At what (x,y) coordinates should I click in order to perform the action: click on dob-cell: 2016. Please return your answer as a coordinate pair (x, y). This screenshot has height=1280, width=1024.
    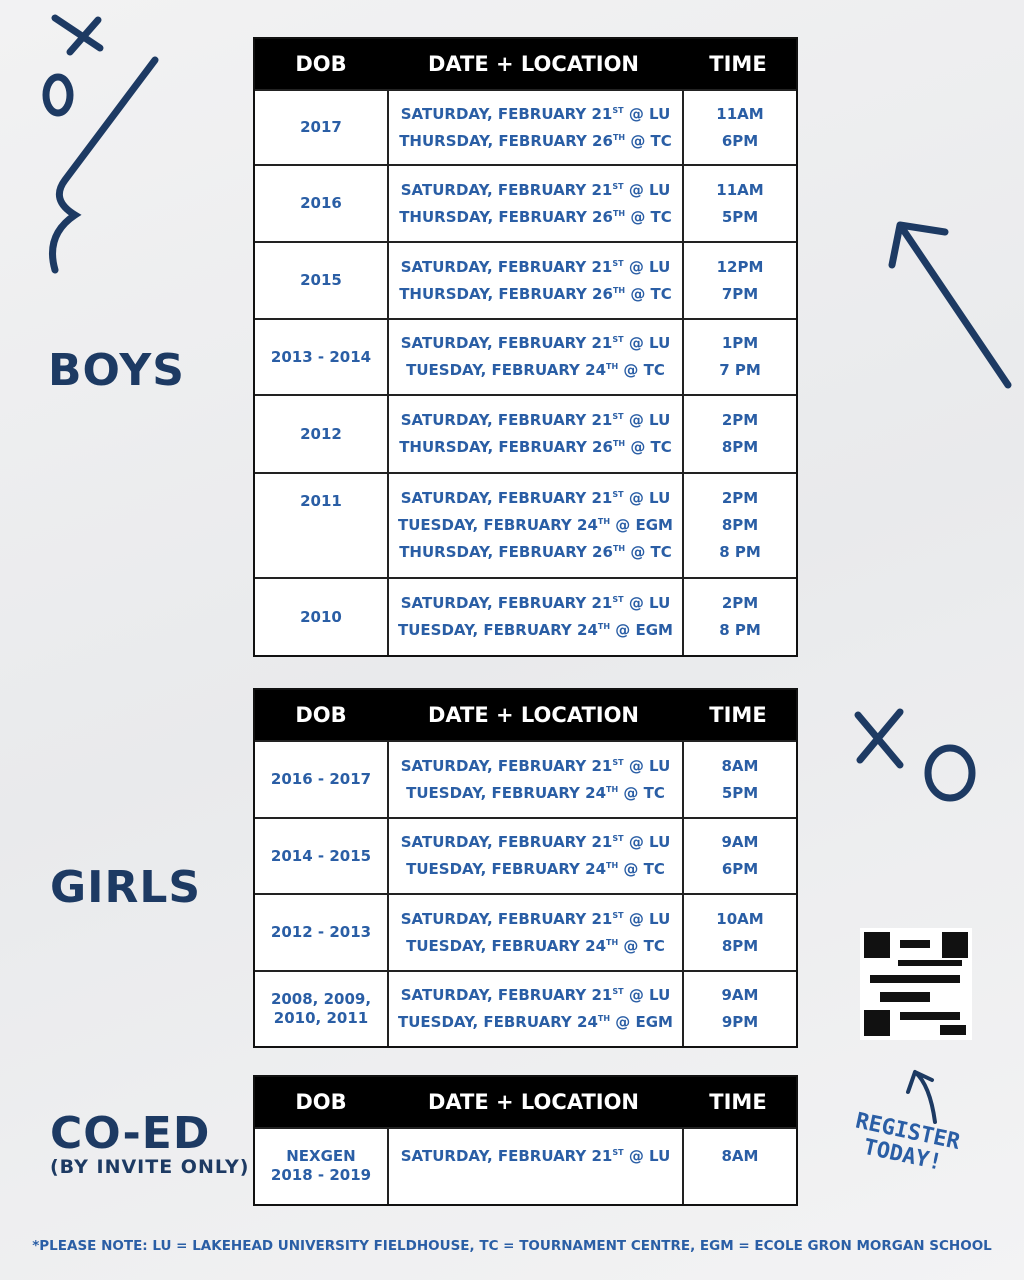
    Looking at the image, I should click on (321, 203).